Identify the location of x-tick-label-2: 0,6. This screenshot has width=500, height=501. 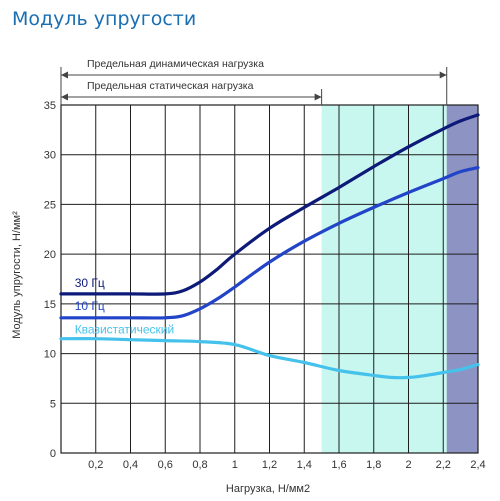
(165, 465).